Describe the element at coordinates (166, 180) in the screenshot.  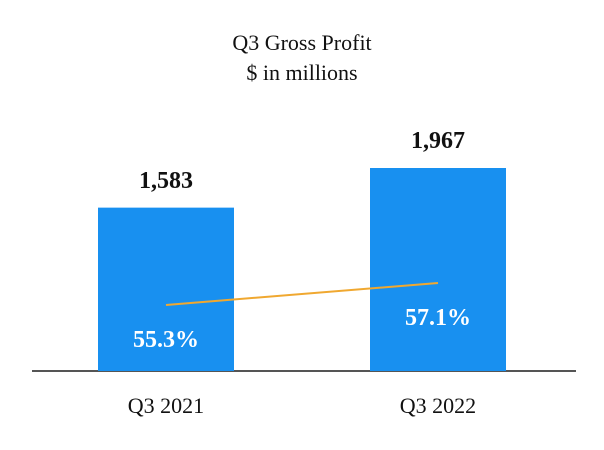
I see `bar-value-label-q3-2021: 1,583` at that location.